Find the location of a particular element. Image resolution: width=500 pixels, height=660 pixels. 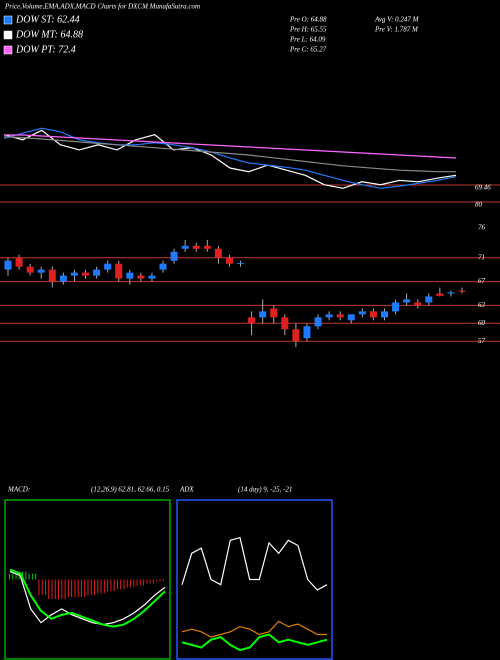

panel-subtitle: (12,26,9) 62.81, 62.66, 0.15 is located at coordinates (130, 490).